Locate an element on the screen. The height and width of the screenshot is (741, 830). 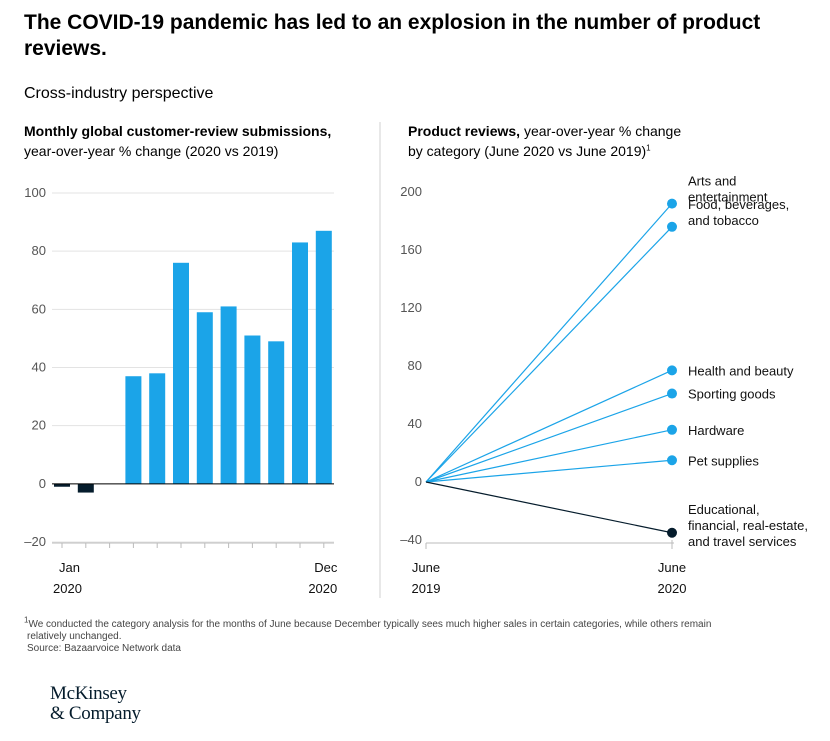
left-heading-rest: year-over-year % change (2020 vs 2019) is located at coordinates (151, 151).